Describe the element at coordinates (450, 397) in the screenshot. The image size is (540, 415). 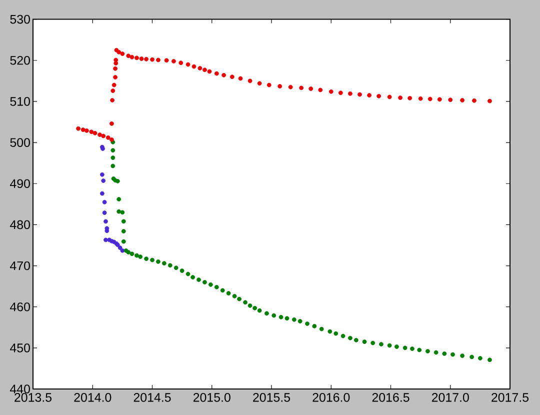
I see `x-tick-label: 2017.0` at that location.